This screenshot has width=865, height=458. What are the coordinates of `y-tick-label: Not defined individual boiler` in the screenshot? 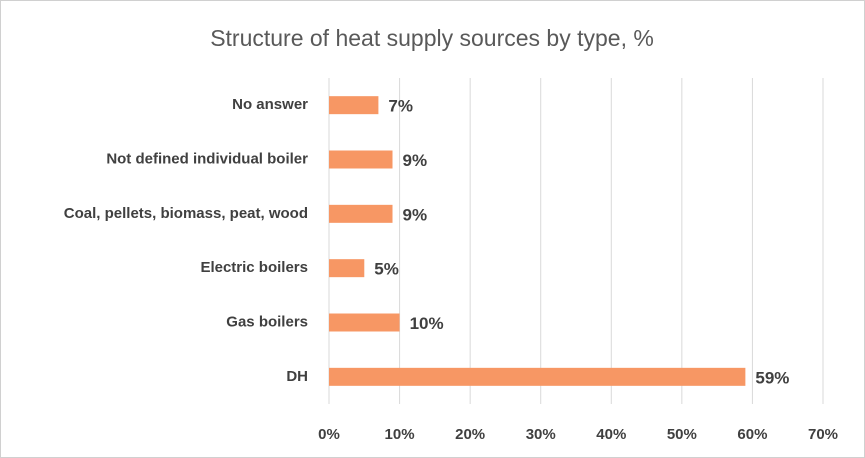 It's located at (207, 158).